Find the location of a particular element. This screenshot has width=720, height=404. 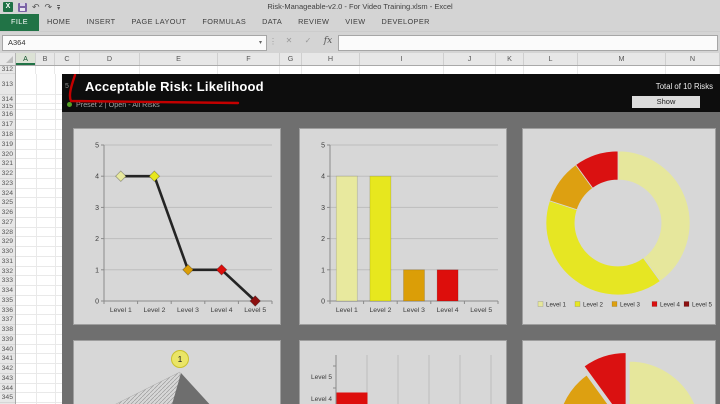

row-header-328: 328 is located at coordinates (7, 233).